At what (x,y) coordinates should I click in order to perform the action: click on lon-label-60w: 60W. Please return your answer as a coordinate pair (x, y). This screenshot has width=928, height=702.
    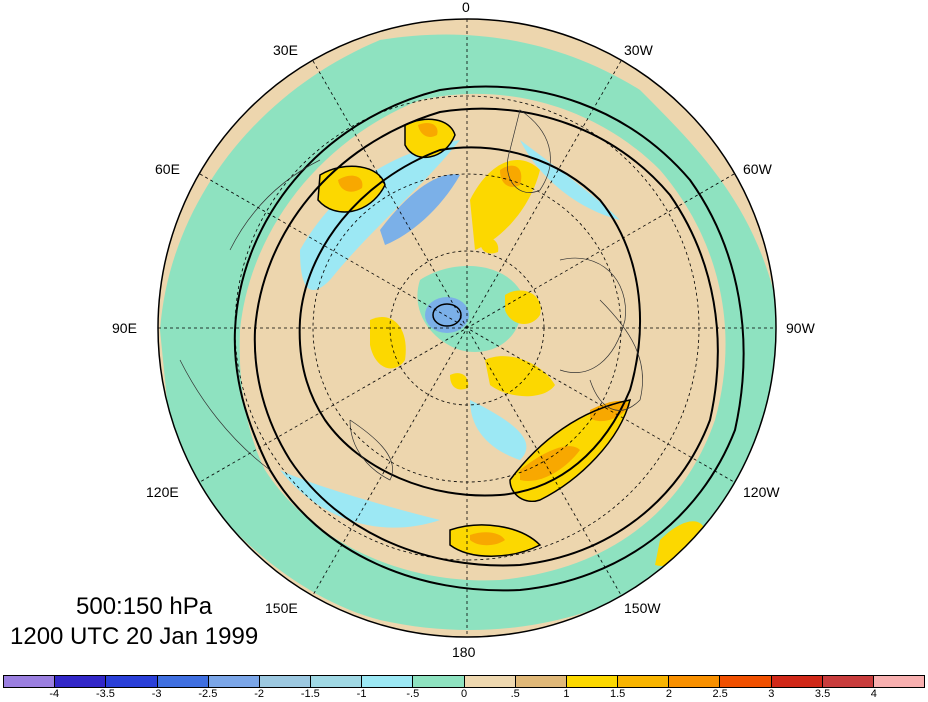
    Looking at the image, I should click on (758, 169).